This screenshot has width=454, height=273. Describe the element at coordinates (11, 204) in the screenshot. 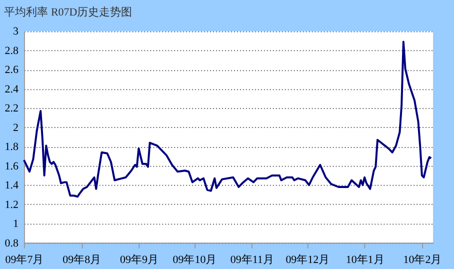

I see `y-tick-label: 1.2` at that location.